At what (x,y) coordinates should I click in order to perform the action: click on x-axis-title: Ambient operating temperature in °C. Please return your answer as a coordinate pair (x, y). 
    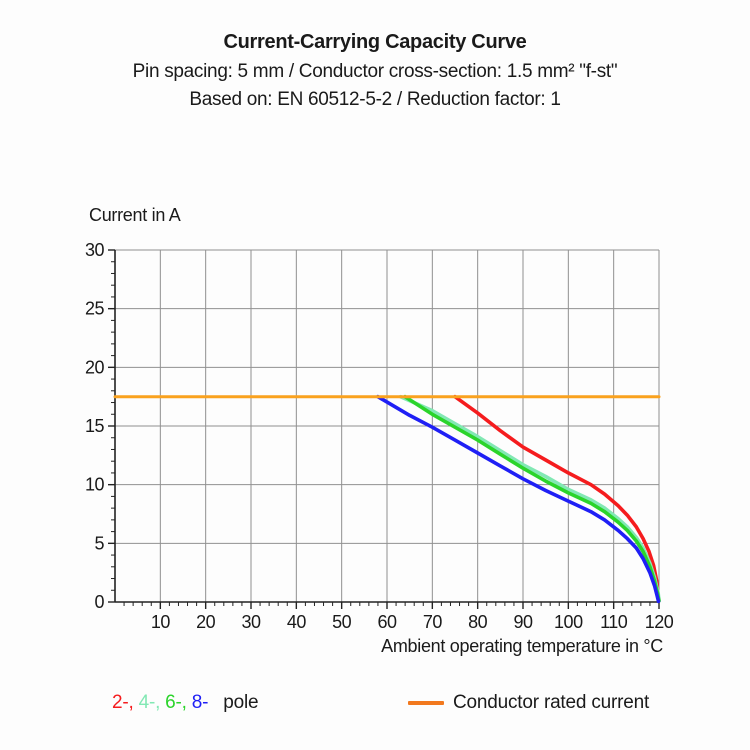
    Looking at the image, I should click on (522, 646).